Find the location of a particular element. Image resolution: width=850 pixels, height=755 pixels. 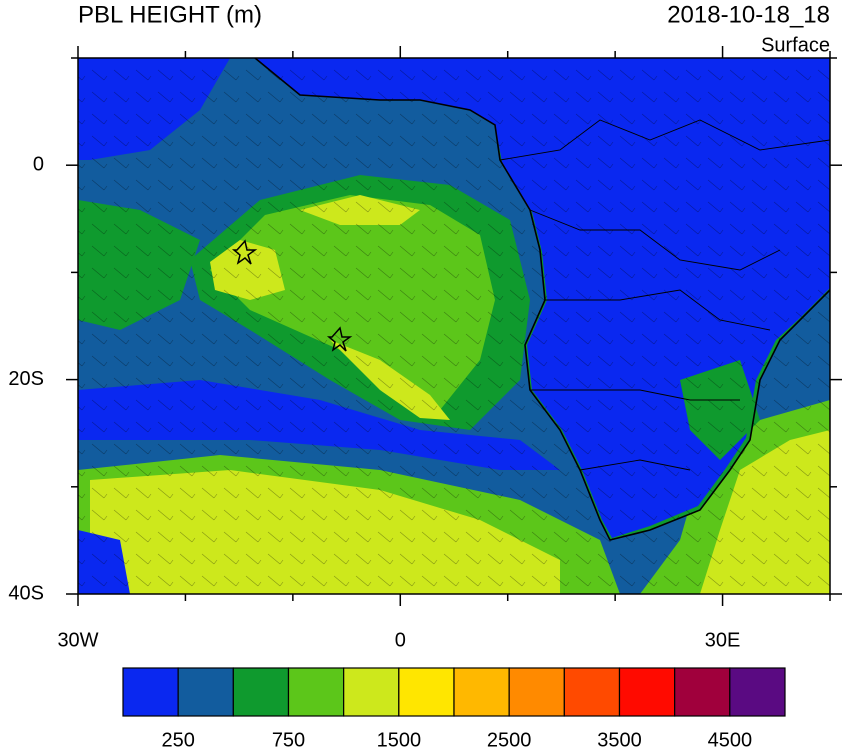

lat-tick-label: 0 is located at coordinates (38, 164).